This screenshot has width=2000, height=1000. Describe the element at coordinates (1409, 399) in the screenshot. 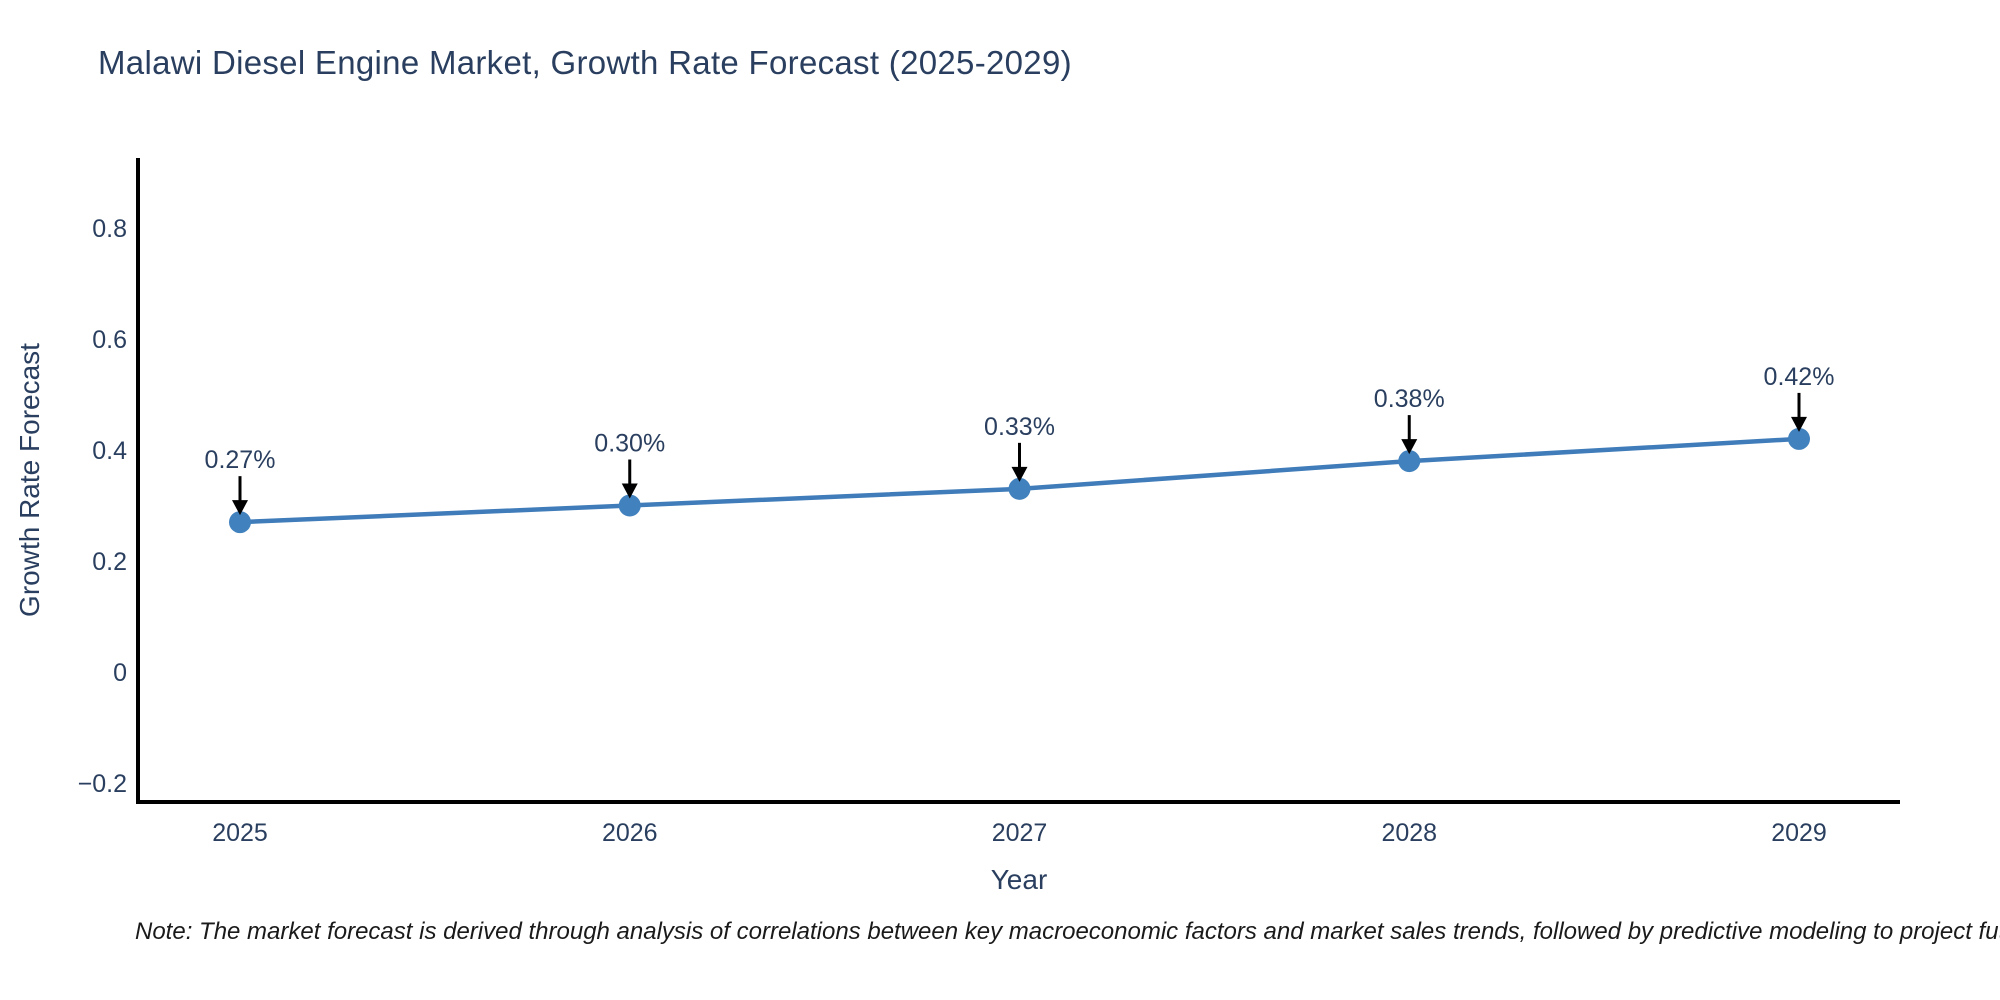

I see `point-annotation-label: 0.38%` at that location.